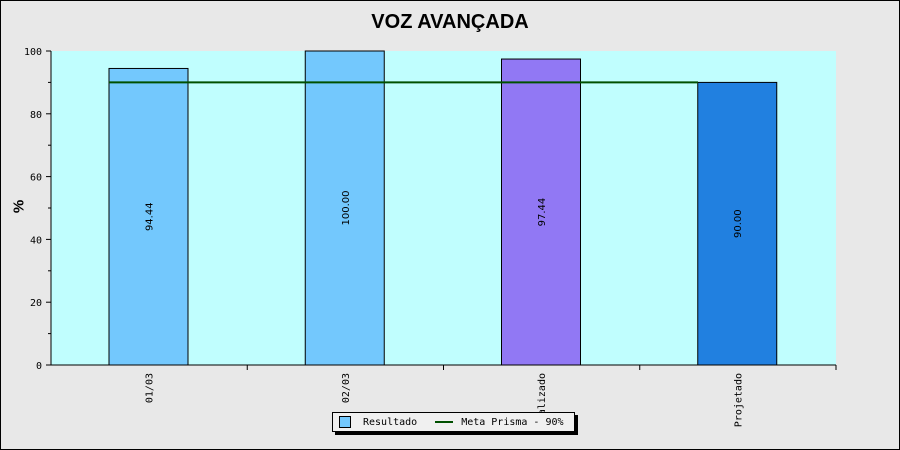 Image resolution: width=900 pixels, height=450 pixels. What do you see at coordinates (39, 366) in the screenshot?
I see `y-tick-label-0: 0` at bounding box center [39, 366].